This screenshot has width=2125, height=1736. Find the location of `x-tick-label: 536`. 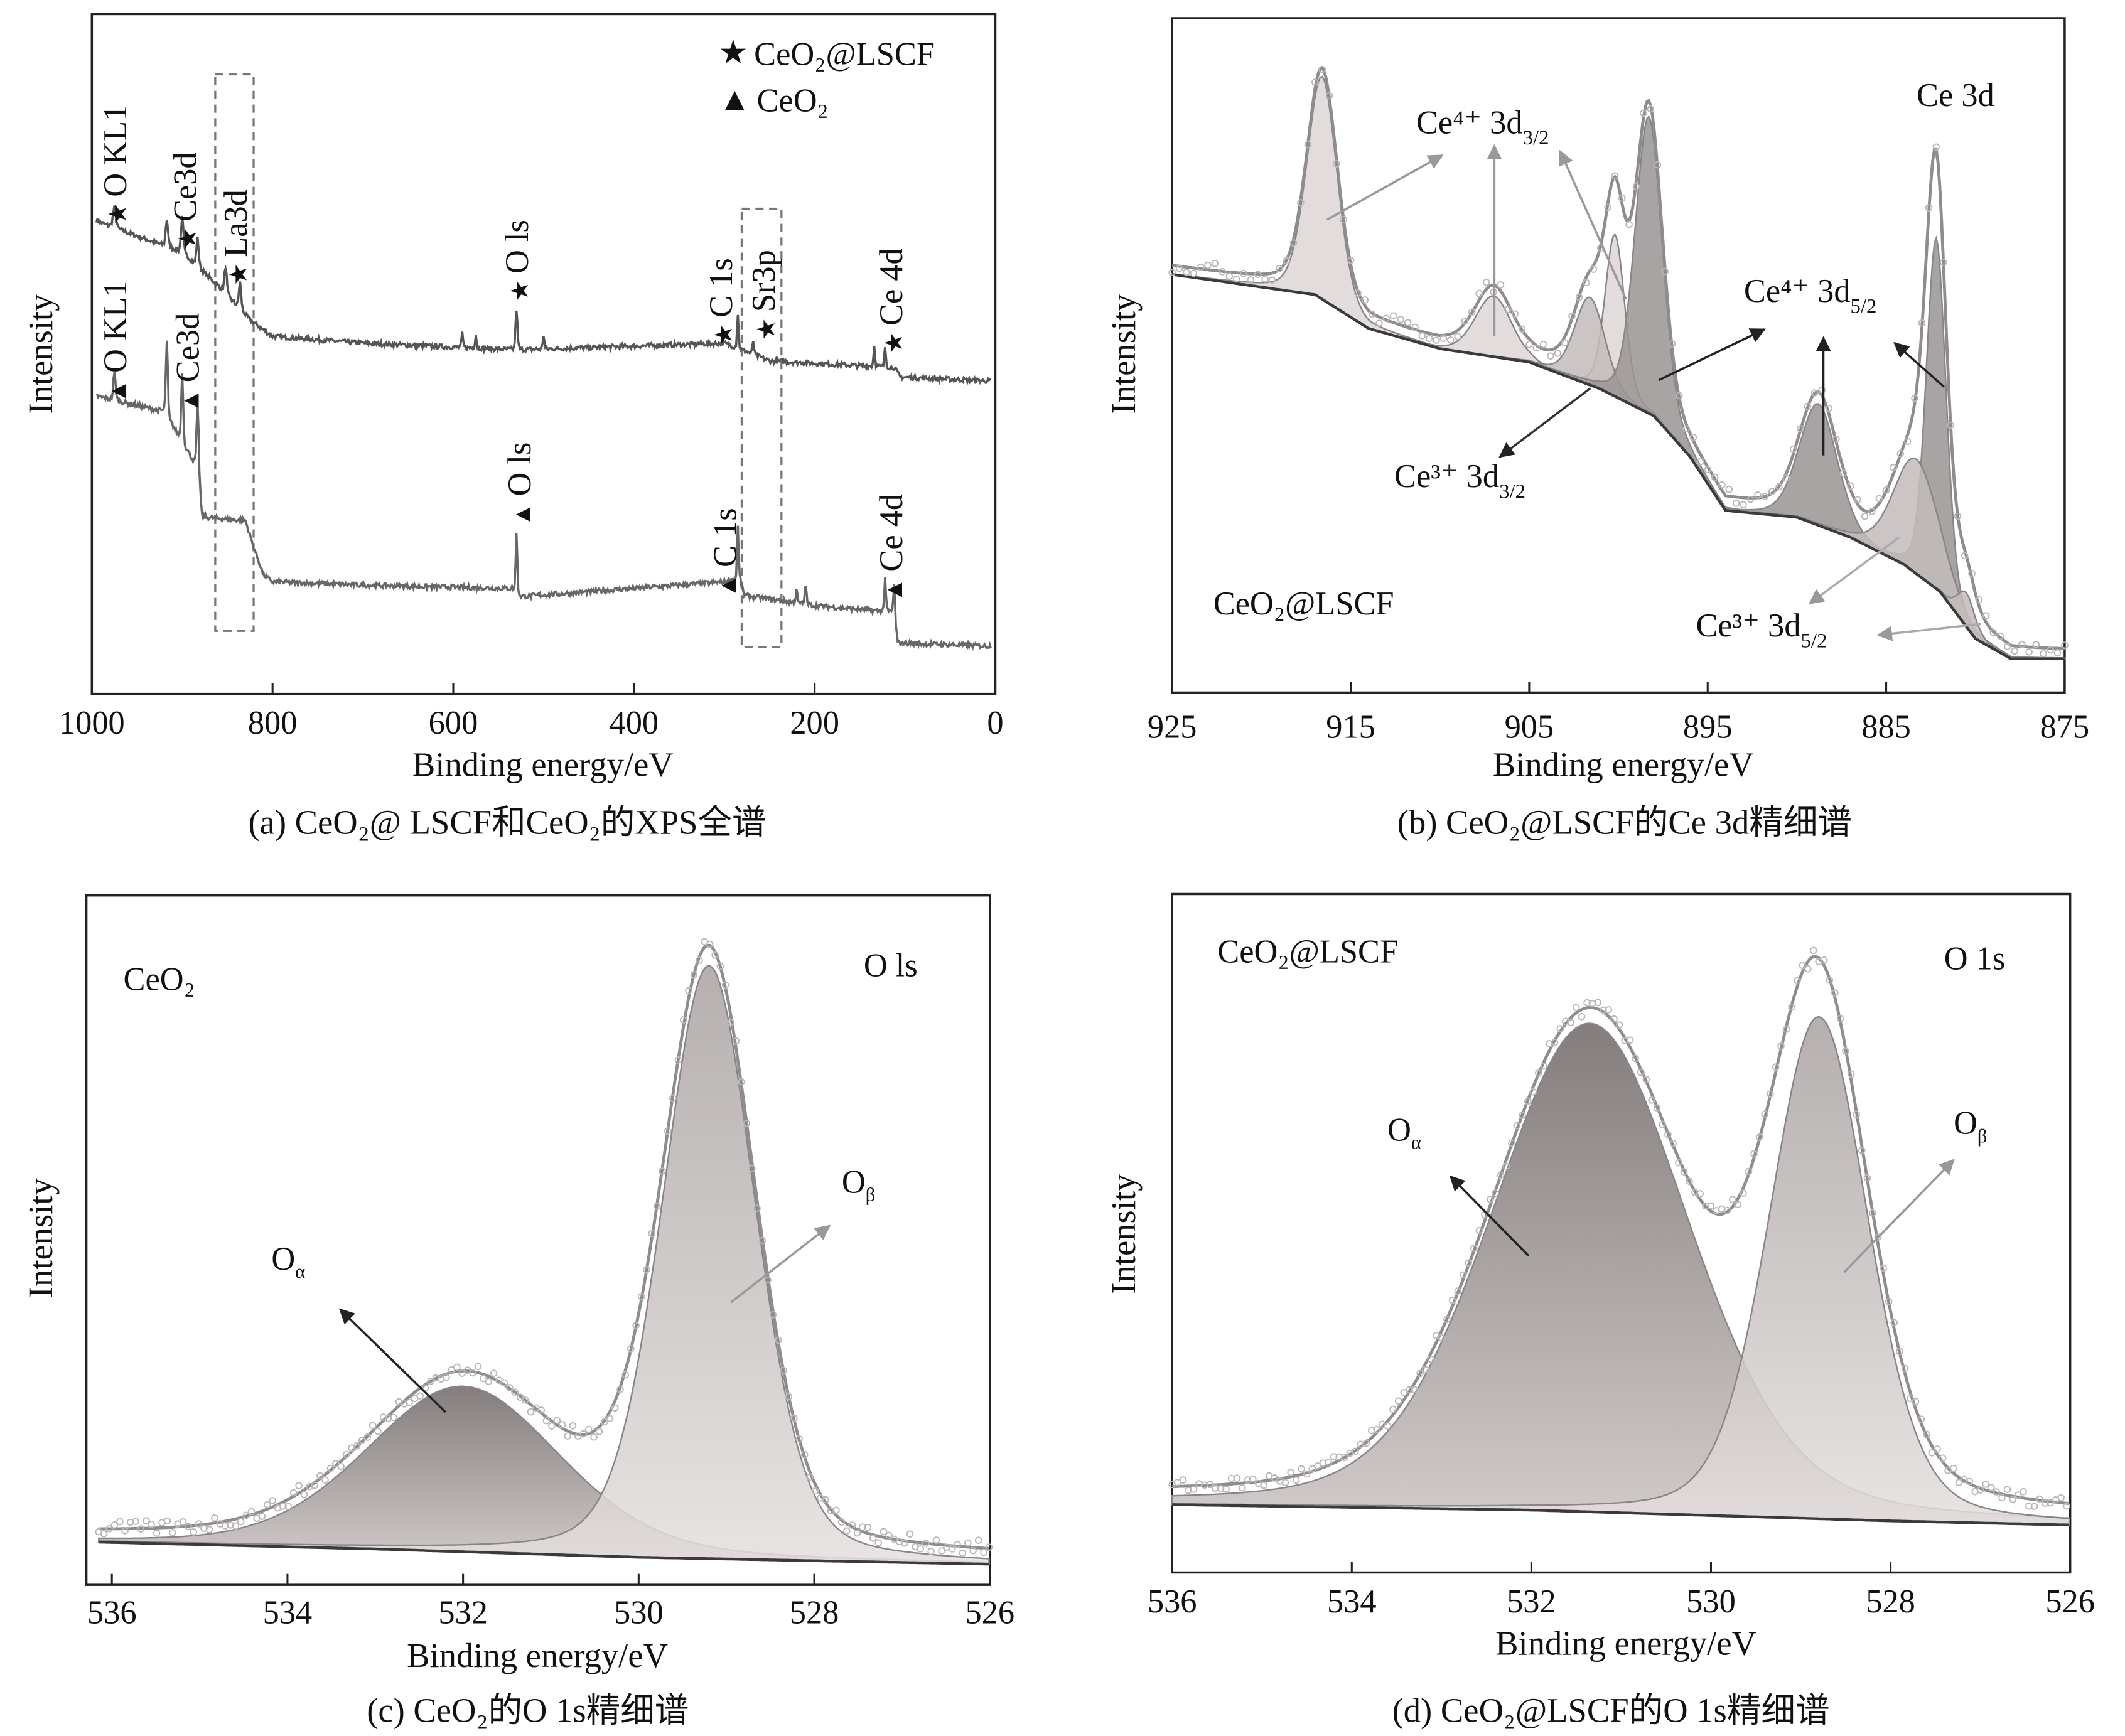

x-tick-label: 536 is located at coordinates (1173, 1601).